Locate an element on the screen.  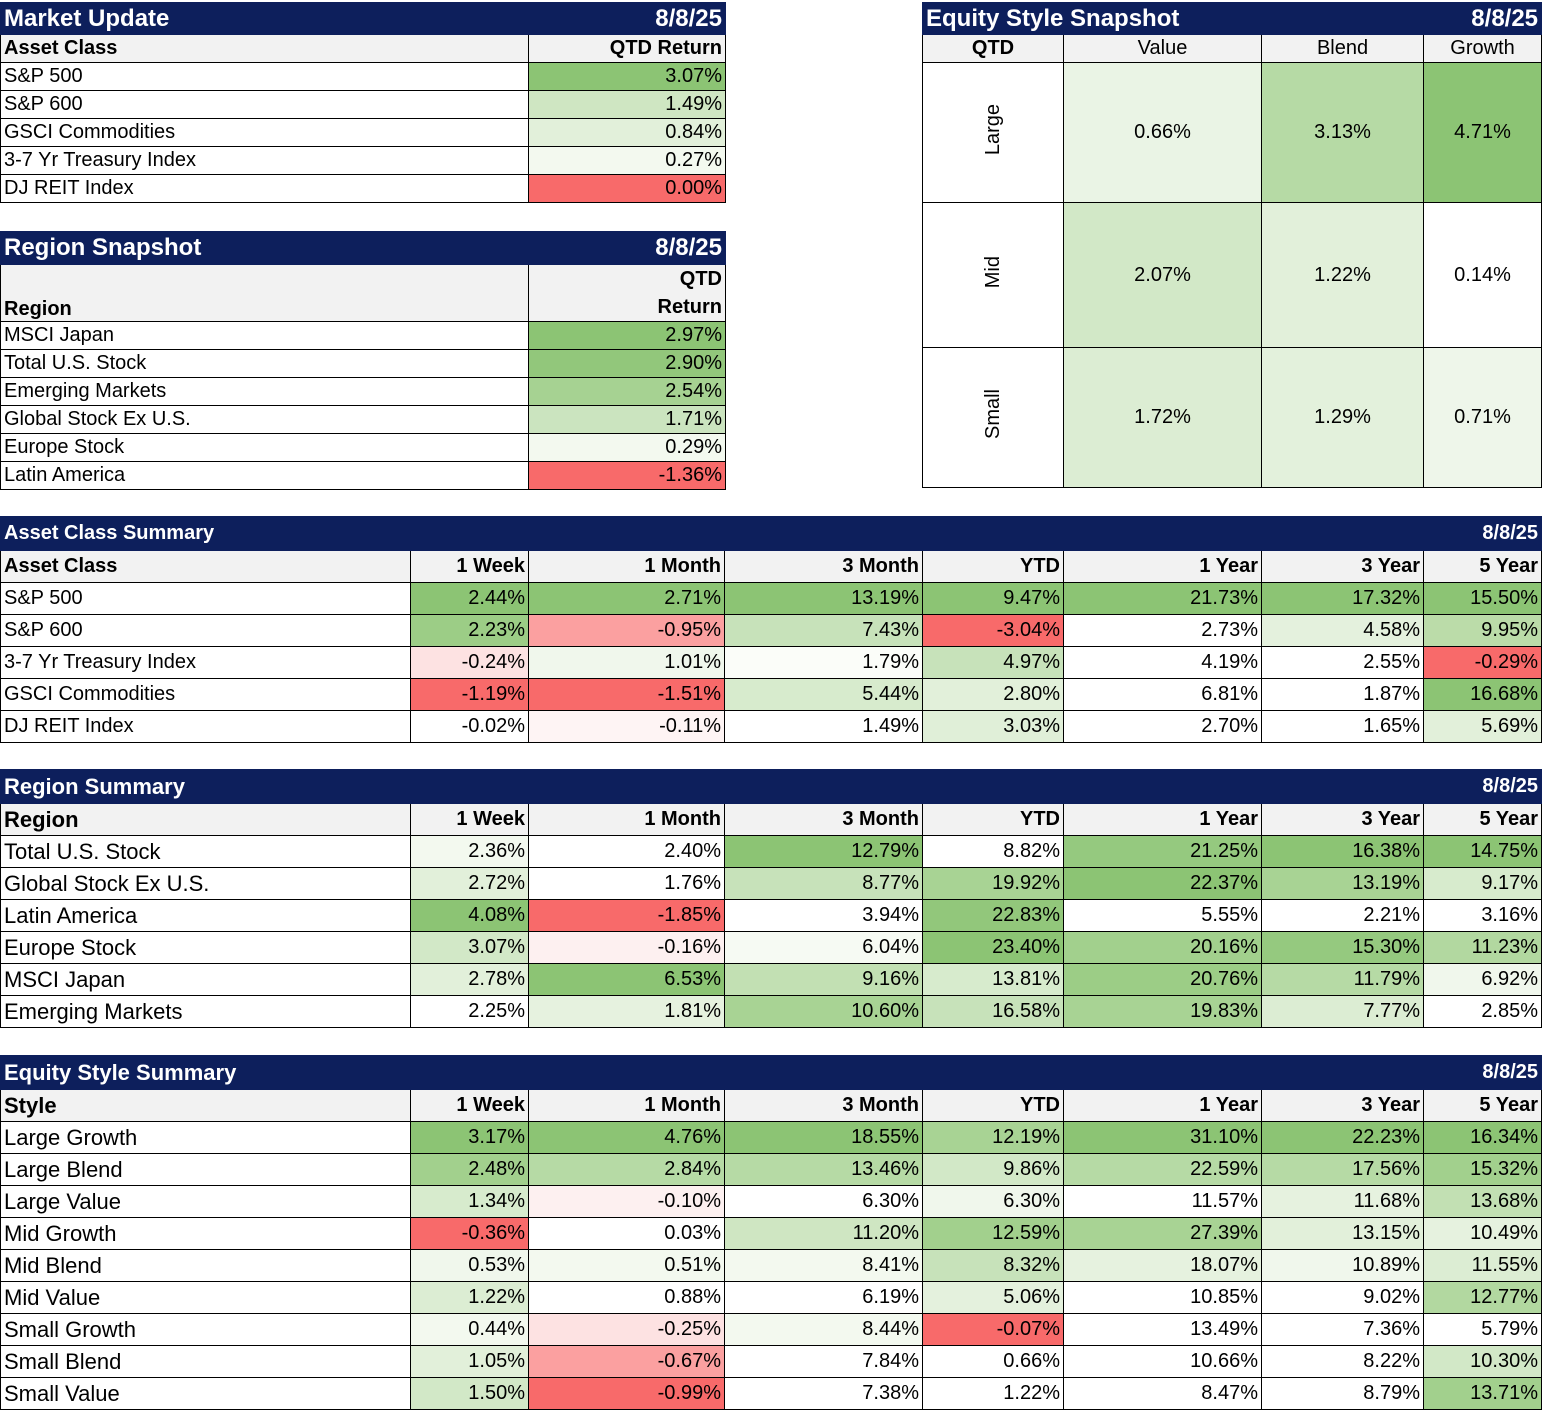
row-label: Total U.S. Stock is located at coordinates (264, 363).